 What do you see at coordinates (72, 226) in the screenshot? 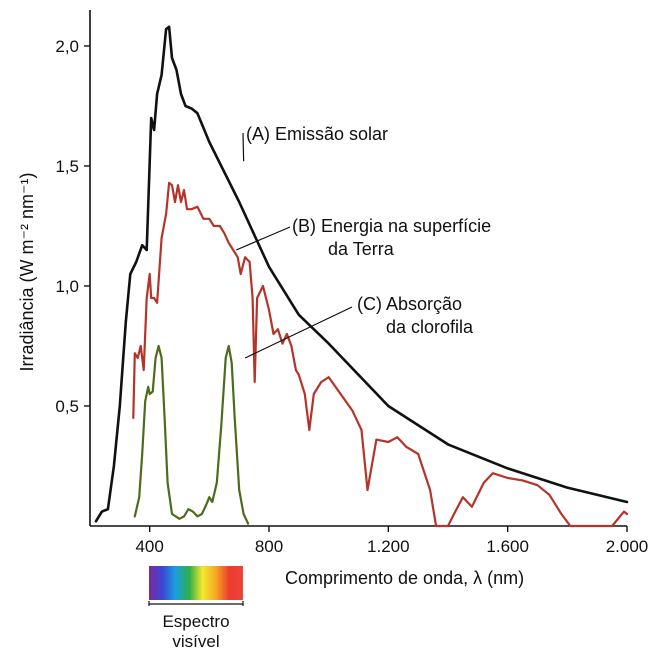
I see `y-ticks: 0,5 1,0 1,5 2,0` at bounding box center [72, 226].